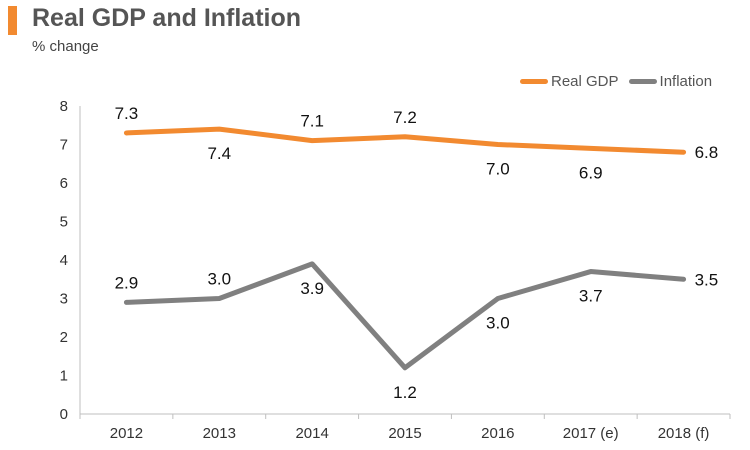  What do you see at coordinates (64, 337) in the screenshot?
I see `y-tick-label: 2` at bounding box center [64, 337].